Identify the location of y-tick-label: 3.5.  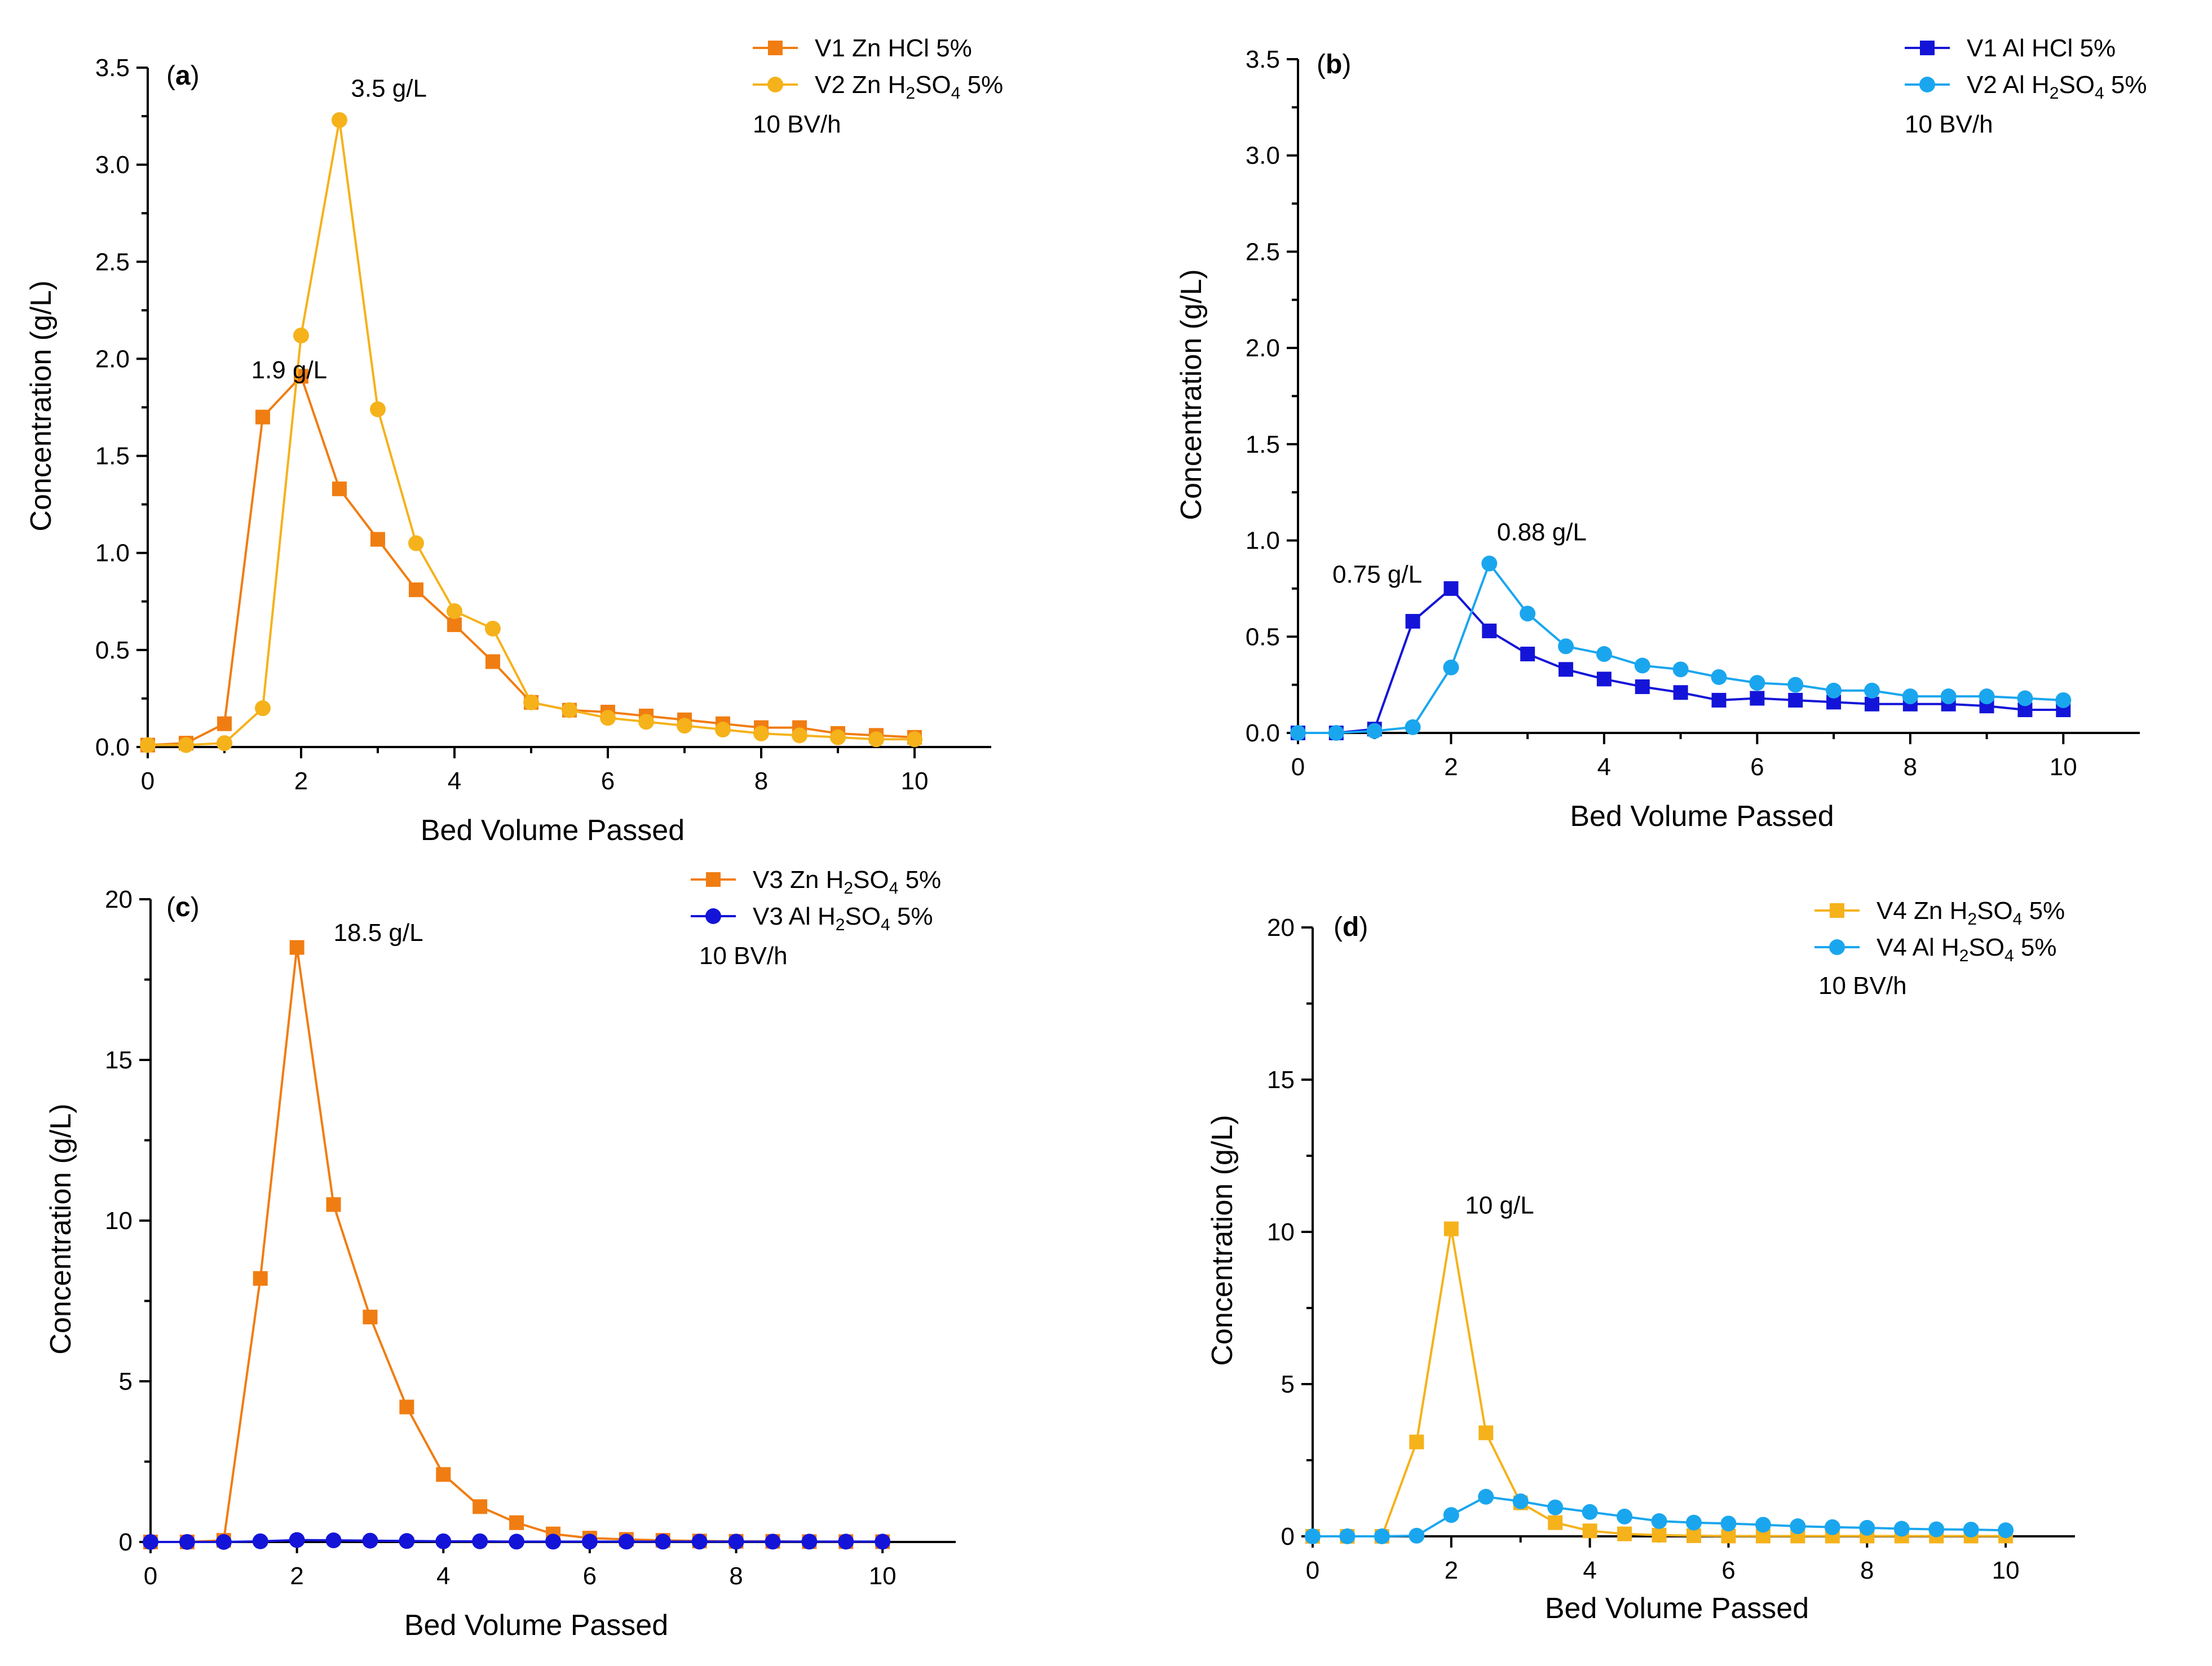
(1263, 59).